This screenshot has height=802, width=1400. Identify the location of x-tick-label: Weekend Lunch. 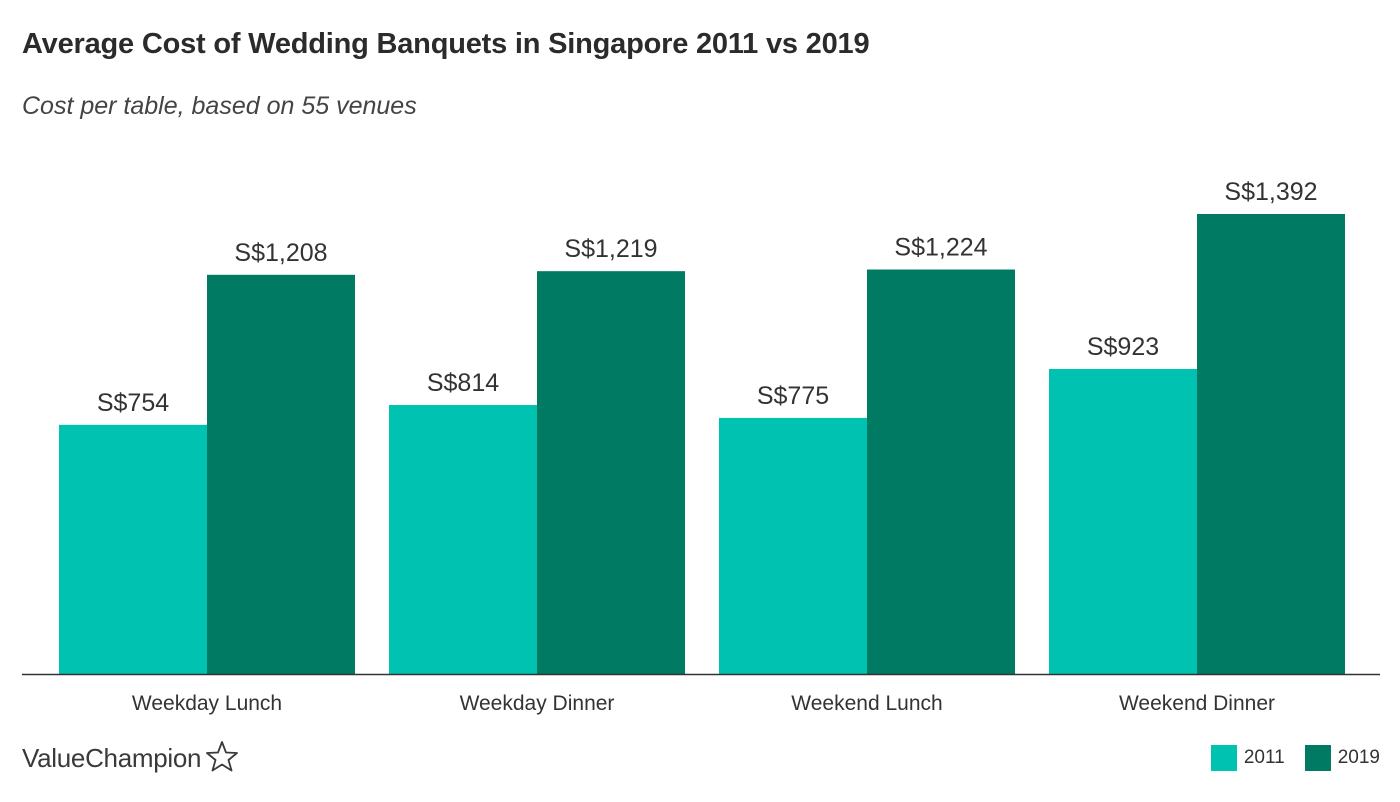
(866, 703).